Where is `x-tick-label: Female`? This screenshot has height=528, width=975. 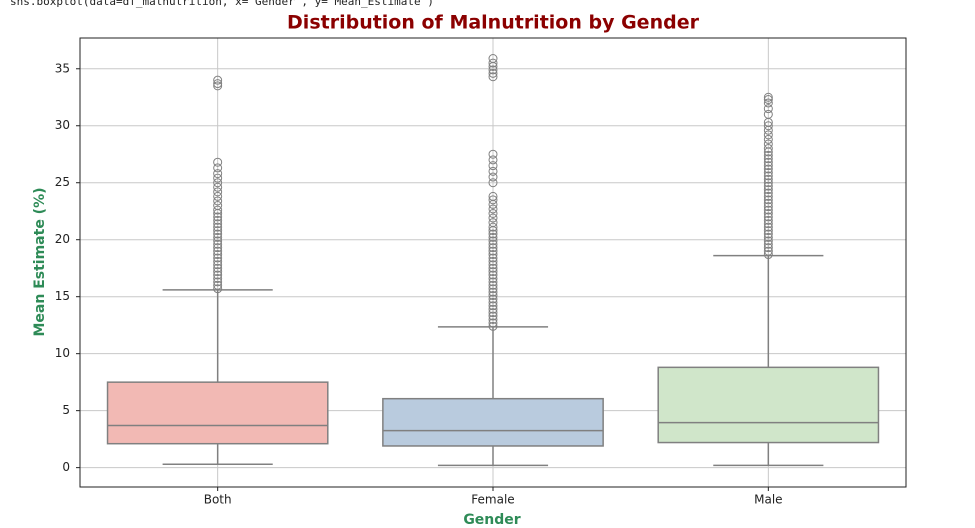 x-tick-label: Female is located at coordinates (492, 500).